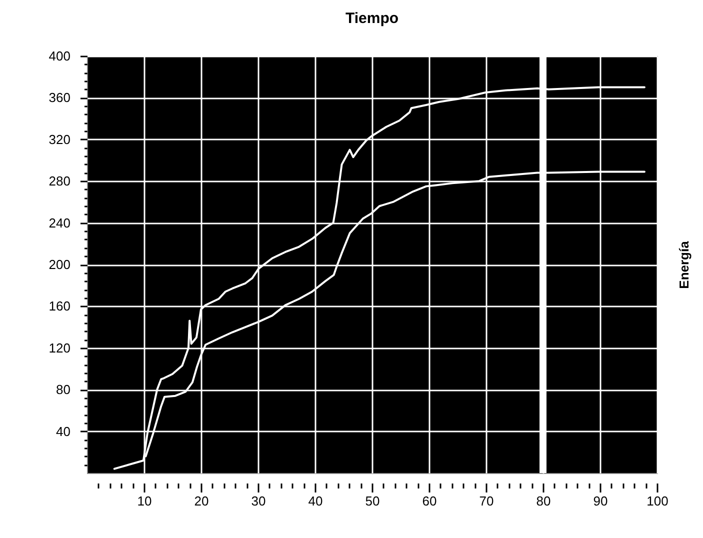  Describe the element at coordinates (59, 264) in the screenshot. I see `y-tick-label: 200` at that location.